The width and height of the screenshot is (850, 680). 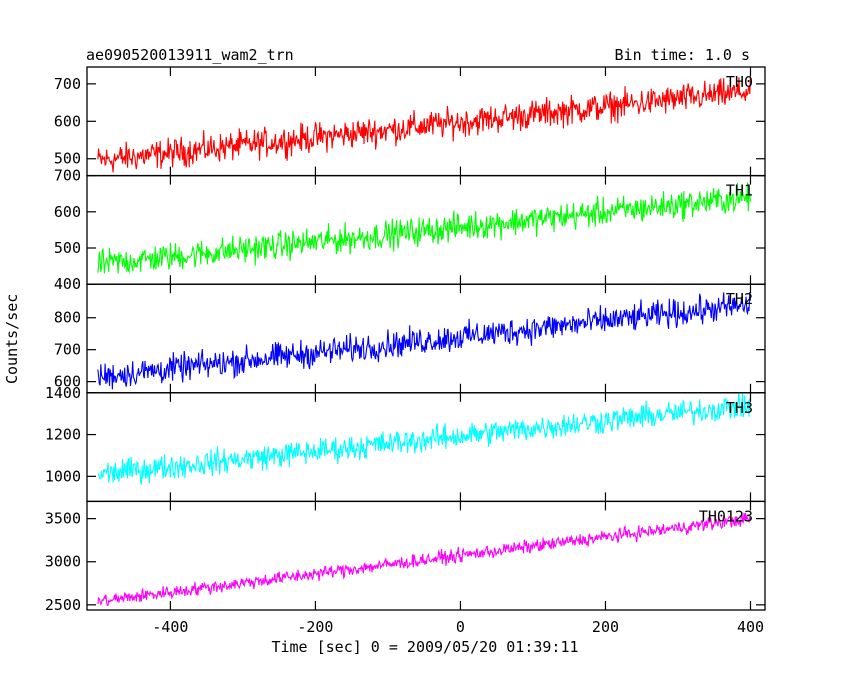 What do you see at coordinates (190, 55) in the screenshot?
I see `chart-title-left: ae090520013911_wam2_trn` at bounding box center [190, 55].